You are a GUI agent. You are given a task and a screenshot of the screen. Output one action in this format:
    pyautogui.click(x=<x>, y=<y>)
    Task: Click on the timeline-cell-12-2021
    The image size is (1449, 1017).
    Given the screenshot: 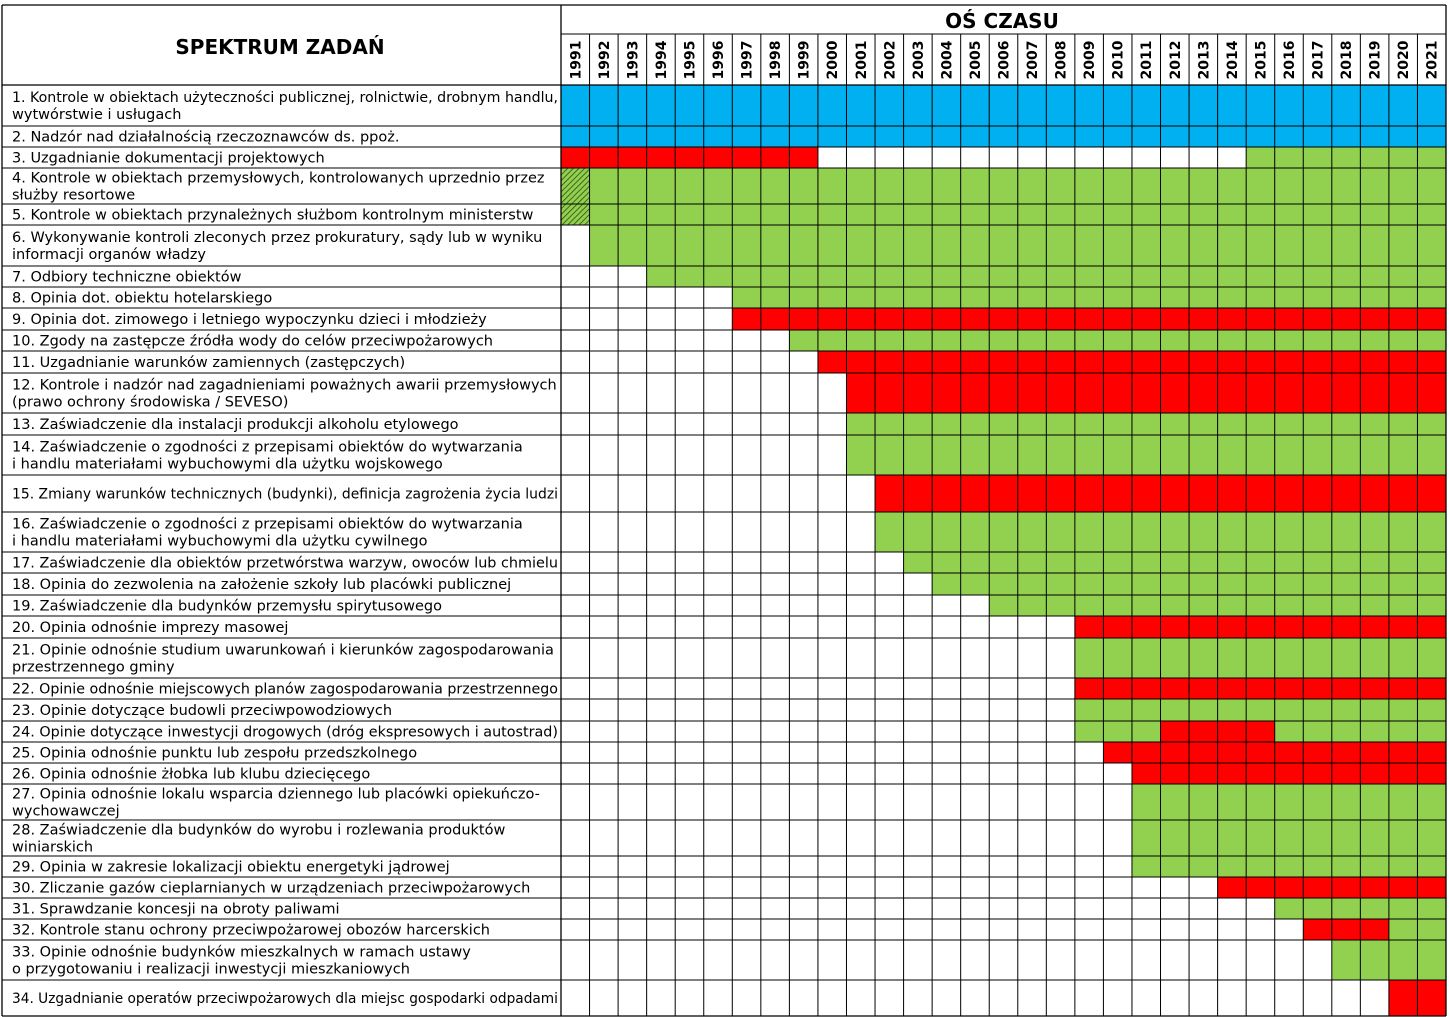 What is the action you would take?
    pyautogui.click(x=1431, y=393)
    